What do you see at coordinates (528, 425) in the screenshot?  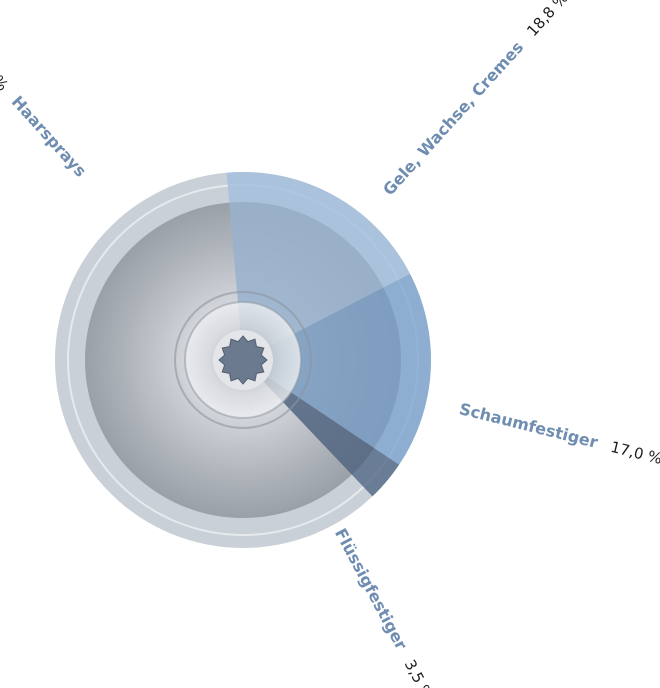 I see `category-label: Schaumfestiger` at bounding box center [528, 425].